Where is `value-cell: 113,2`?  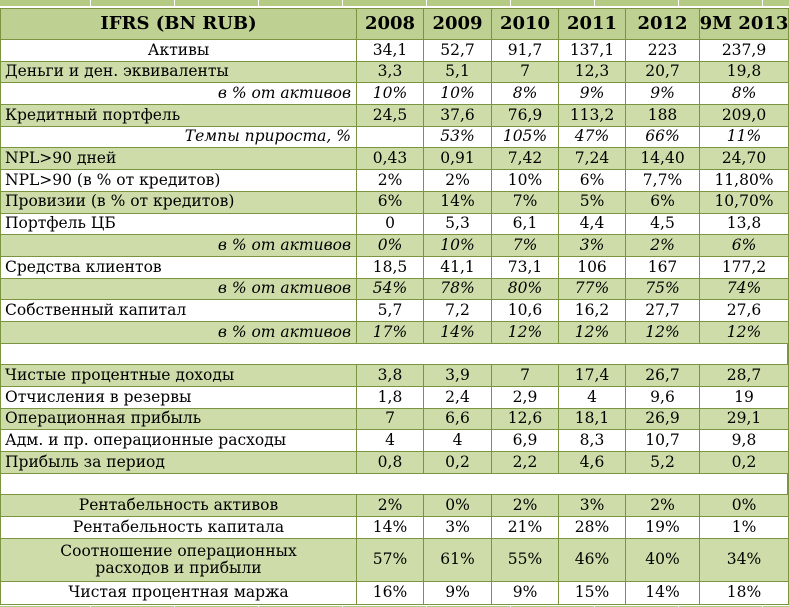
value-cell: 113,2 is located at coordinates (592, 115).